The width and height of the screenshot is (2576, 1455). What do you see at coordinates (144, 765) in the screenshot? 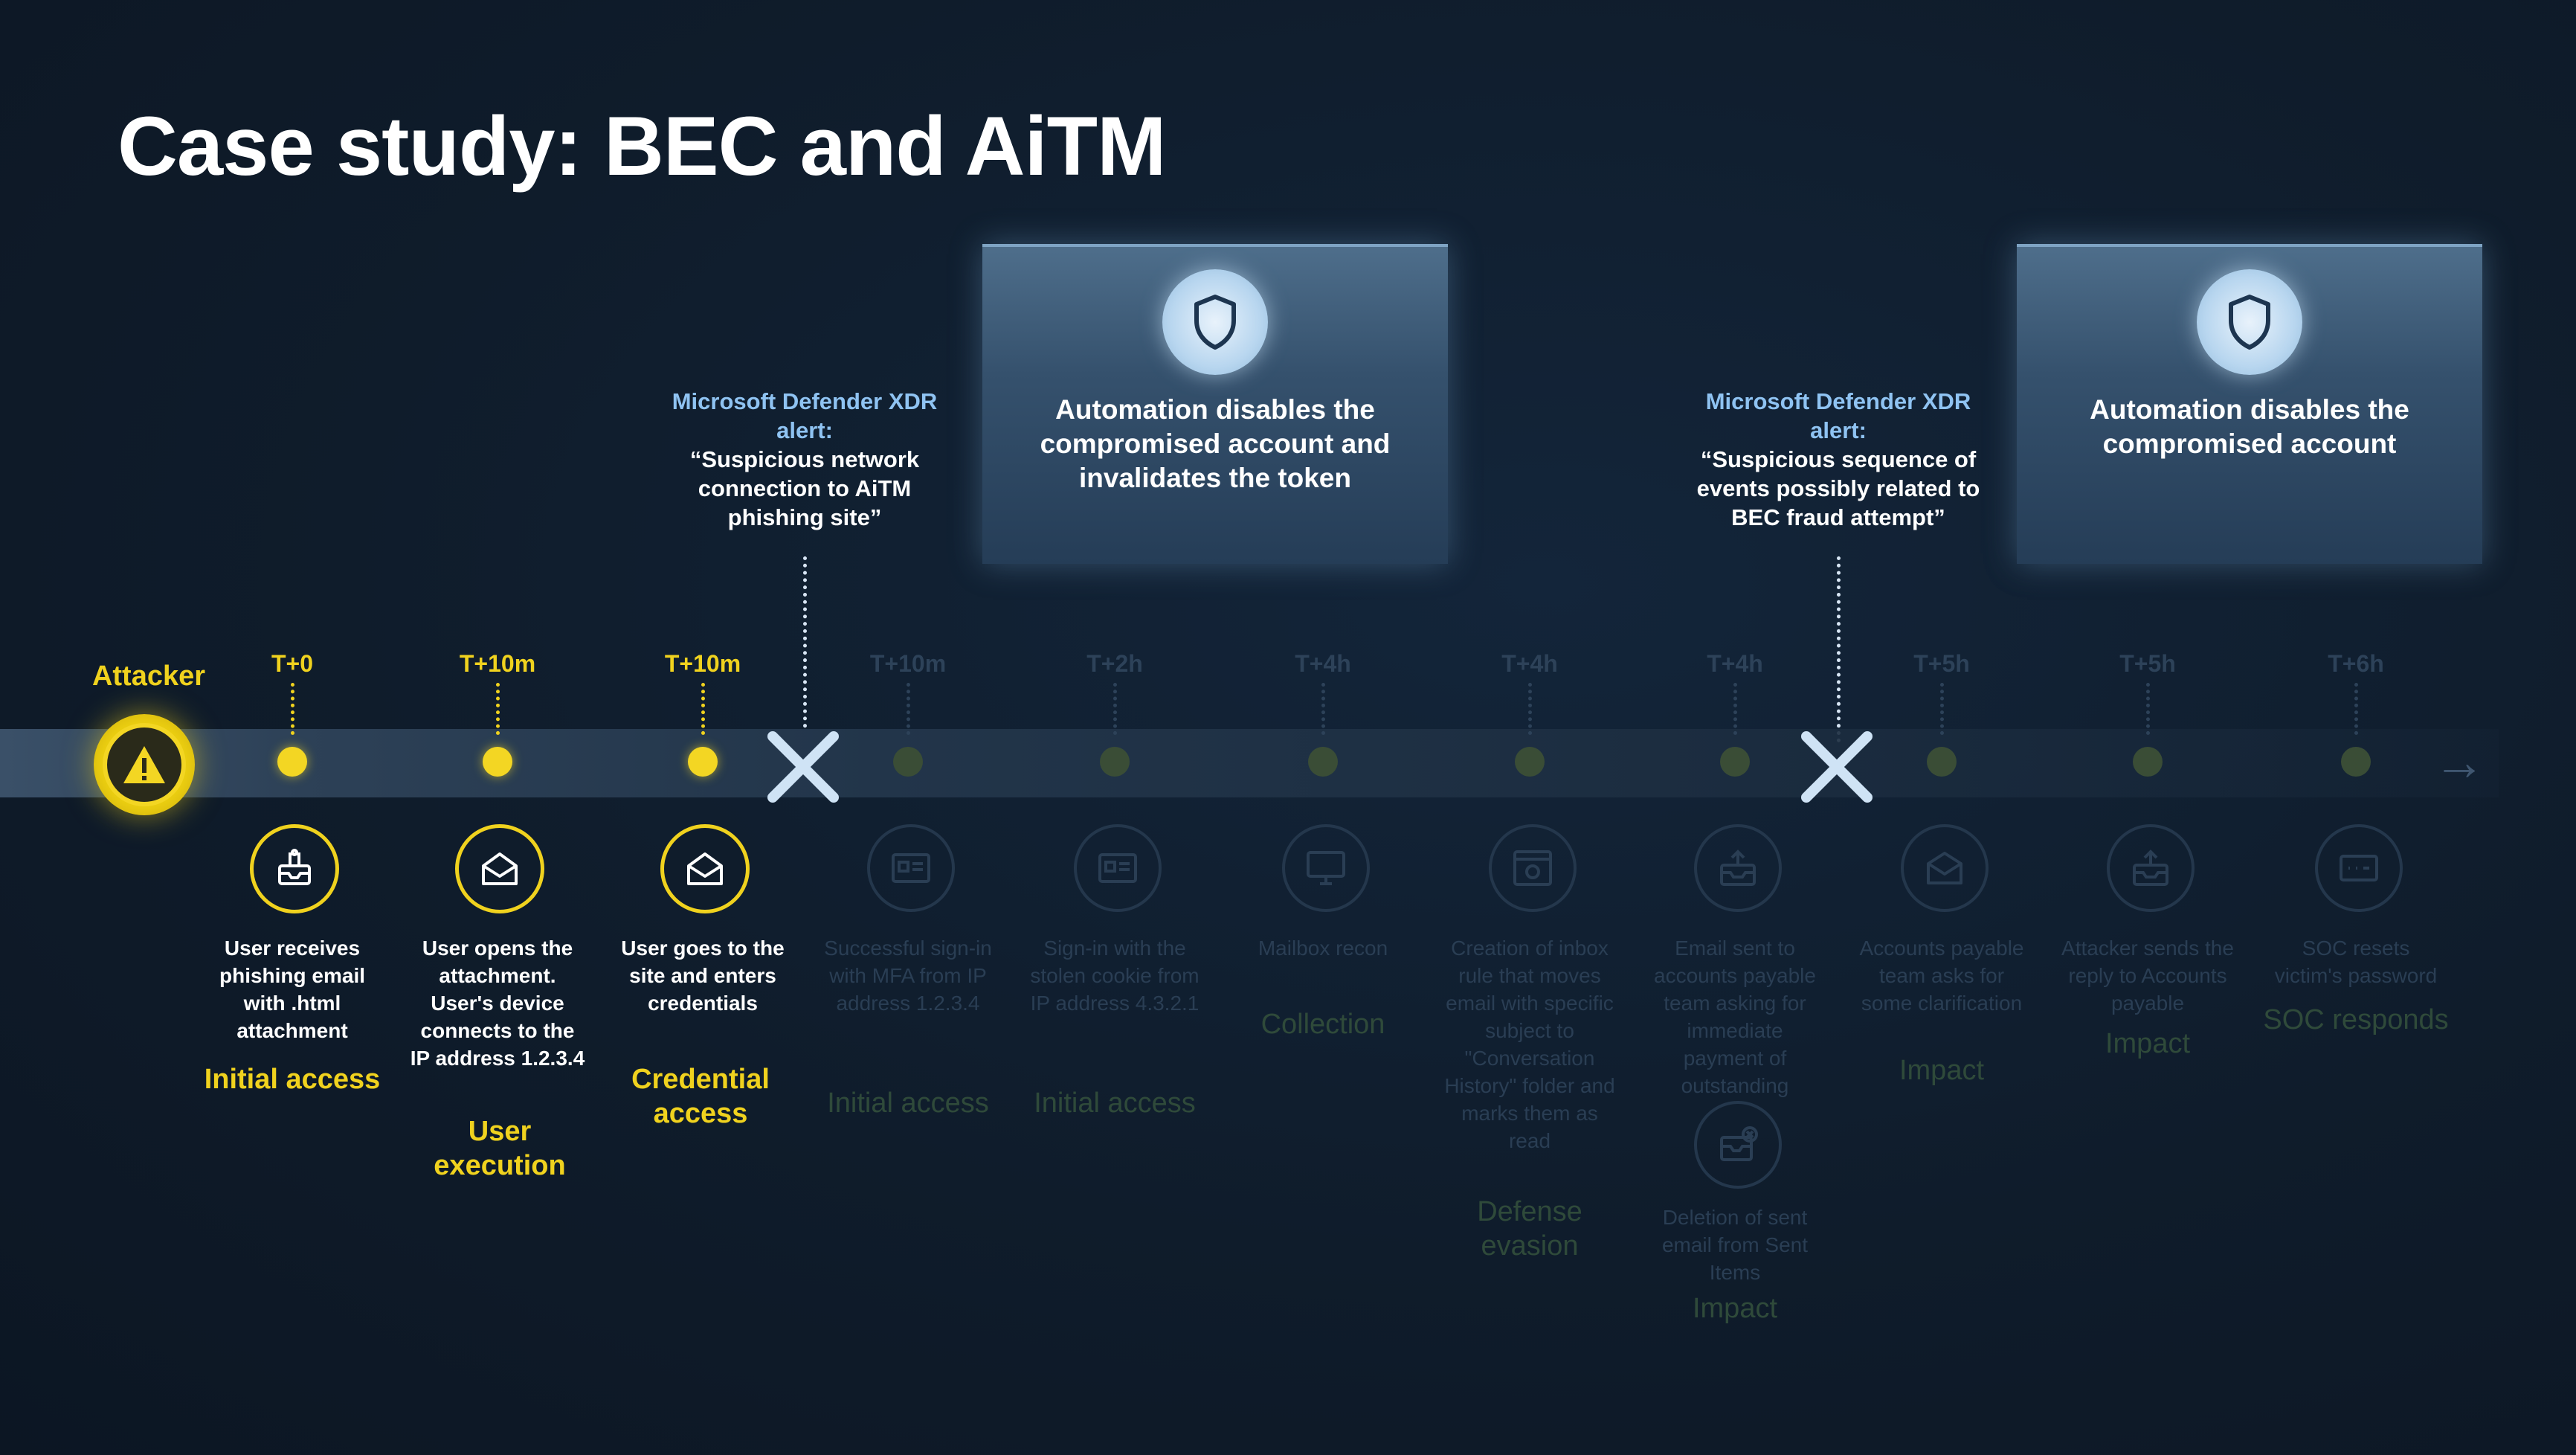
I see `warning-icon` at bounding box center [144, 765].